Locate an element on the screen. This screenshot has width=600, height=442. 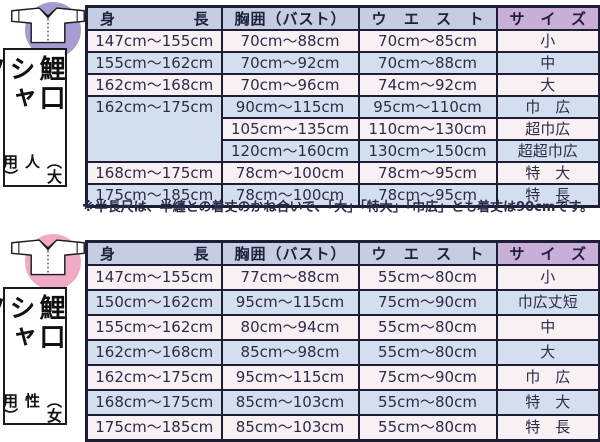
table-cell: 130cm〜150cm is located at coordinates (427, 151).